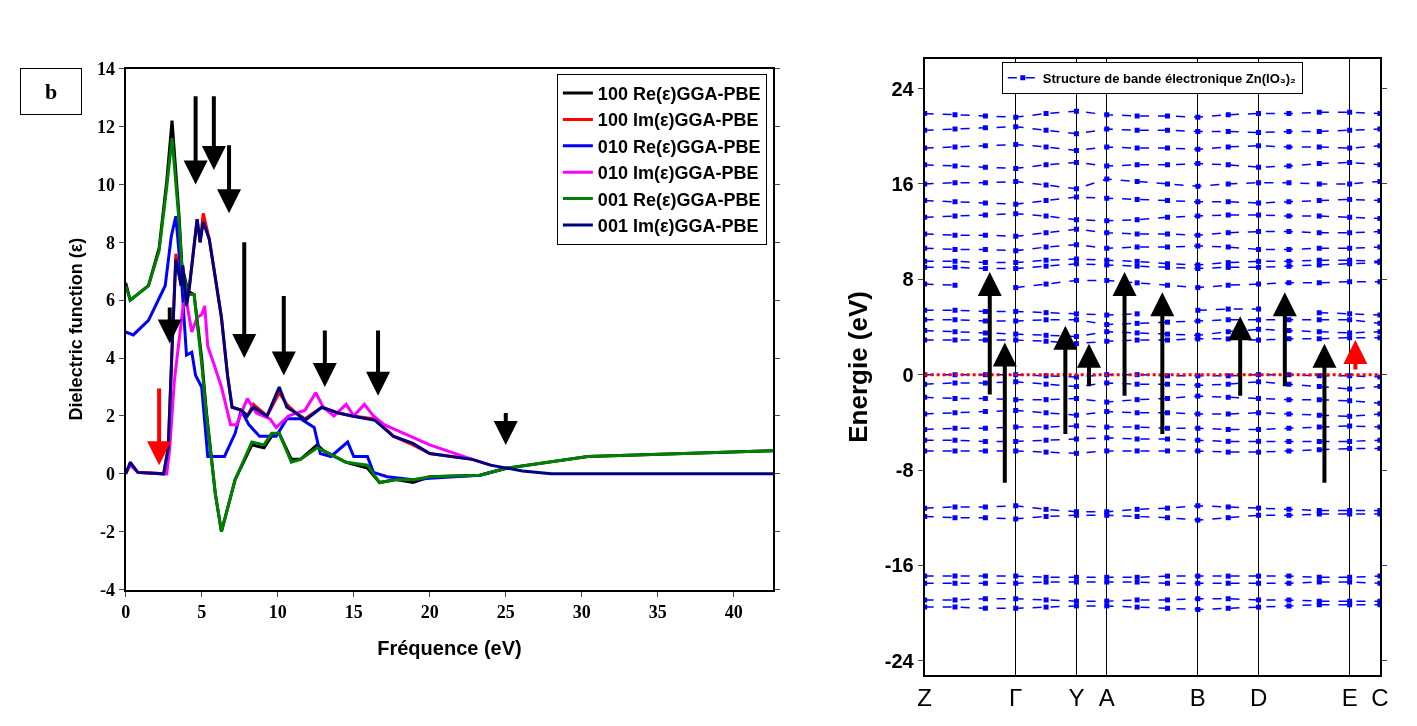 Image resolution: width=1417 pixels, height=726 pixels. I want to click on x-tick-label: Z, so click(924, 697).